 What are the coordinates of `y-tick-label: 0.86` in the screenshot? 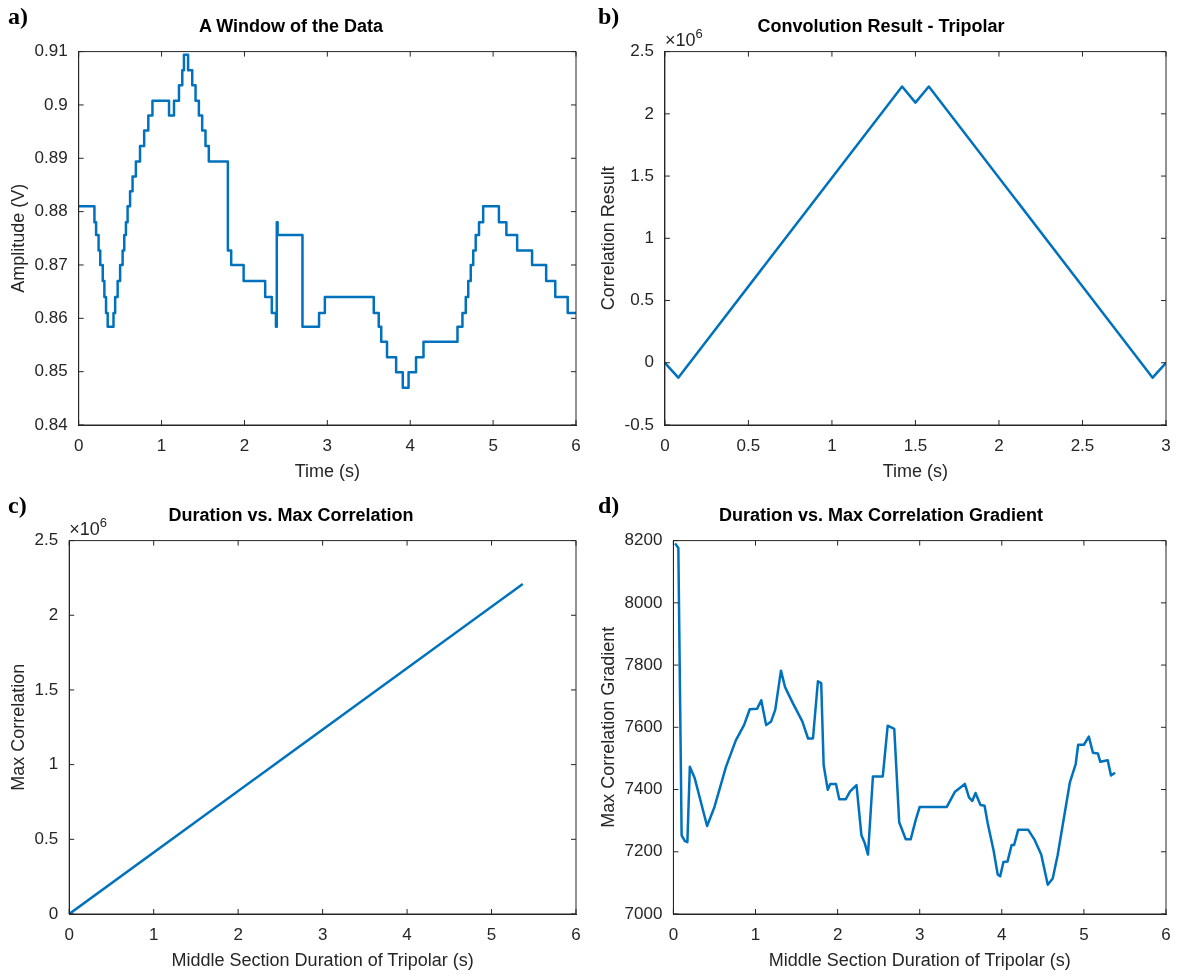 It's located at (51, 317).